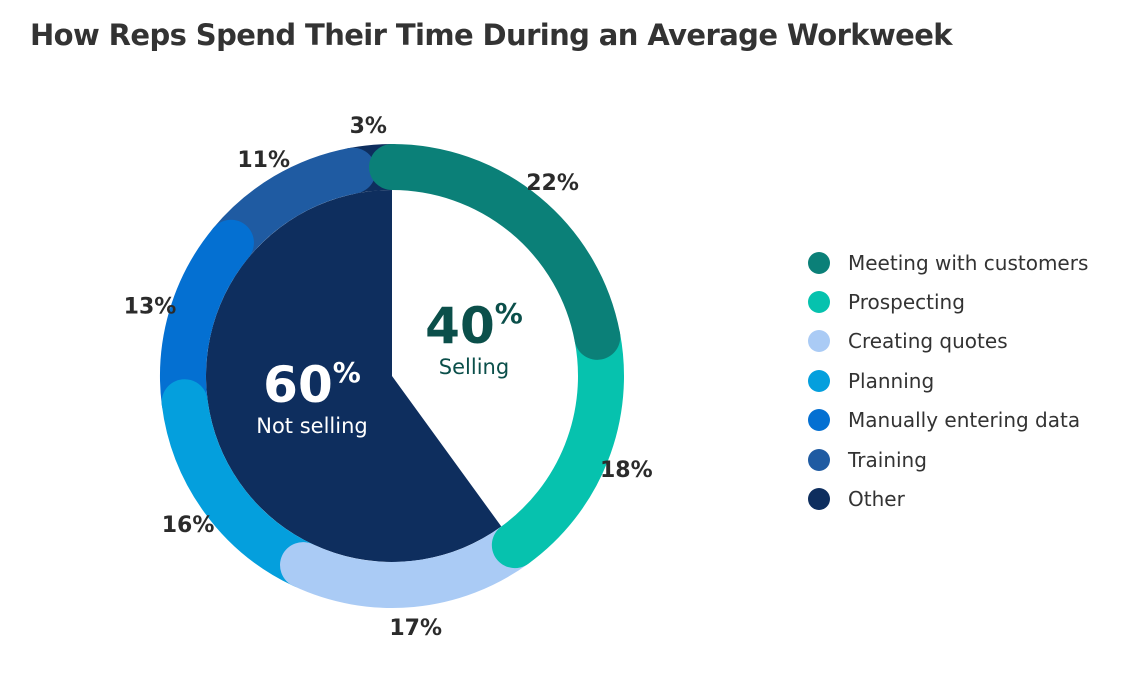  I want to click on legend-item-other: Other, so click(948, 498).